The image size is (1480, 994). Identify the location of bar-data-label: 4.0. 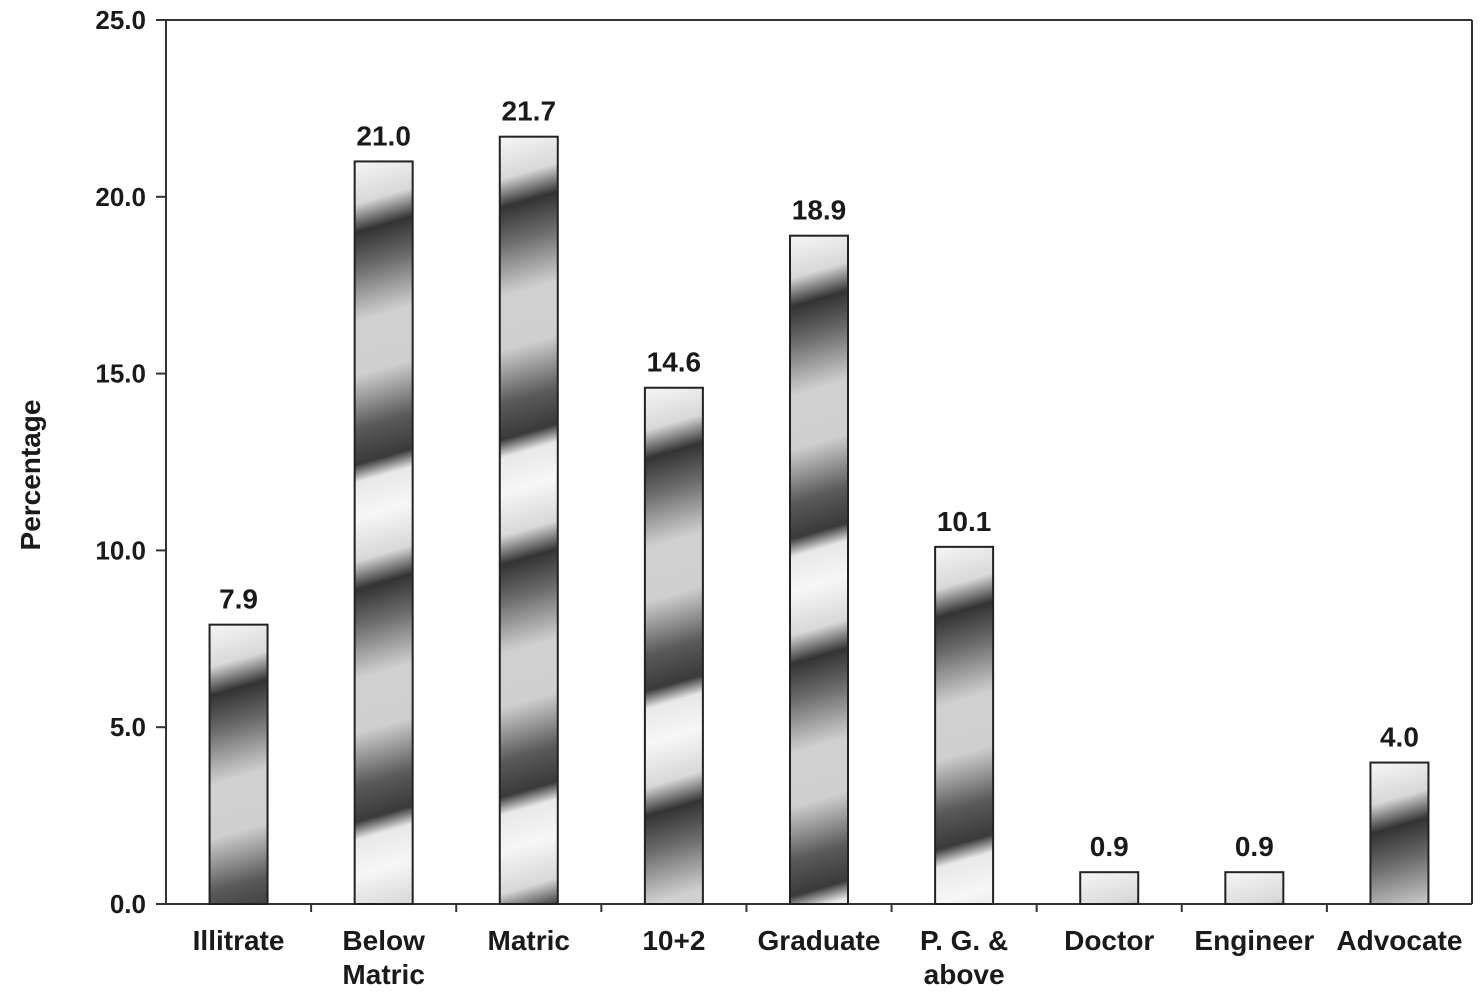
(1399, 737).